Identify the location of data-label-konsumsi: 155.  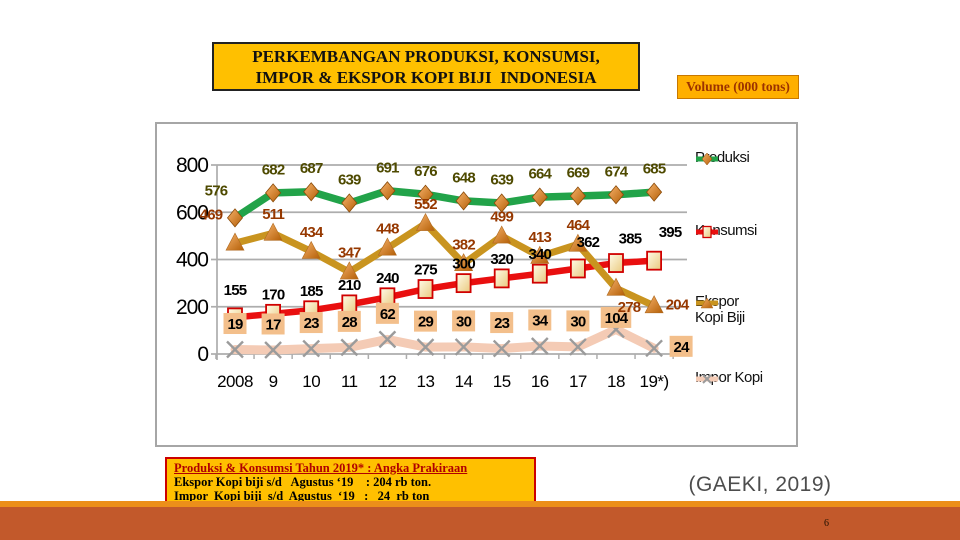
(235, 290).